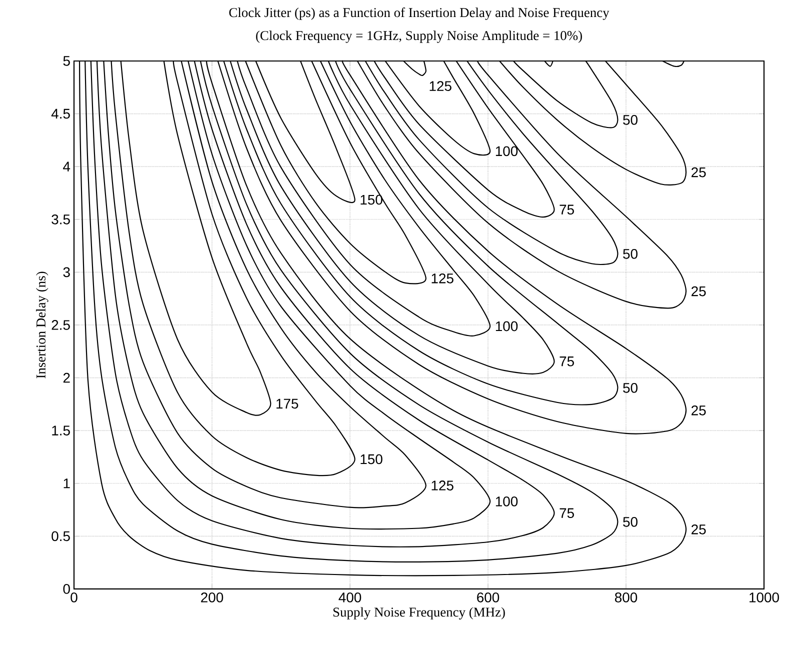 The height and width of the screenshot is (651, 791). I want to click on x-tick-label: 400, so click(350, 597).